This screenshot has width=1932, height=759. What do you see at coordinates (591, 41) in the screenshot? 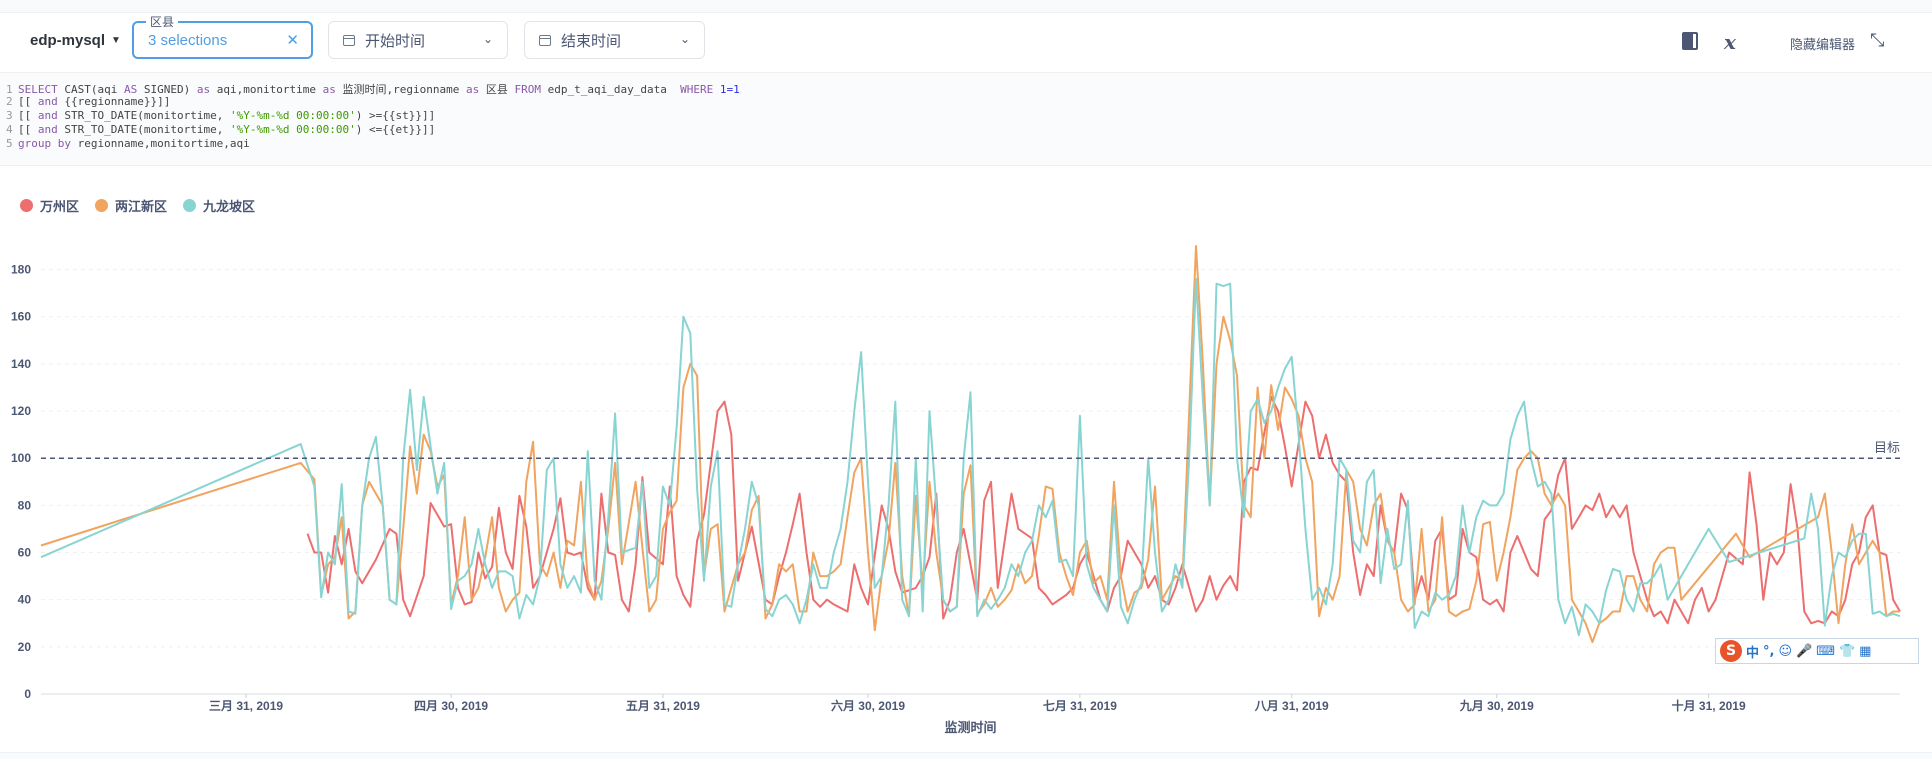
I see `end-time-label: 结束时间` at bounding box center [591, 41].